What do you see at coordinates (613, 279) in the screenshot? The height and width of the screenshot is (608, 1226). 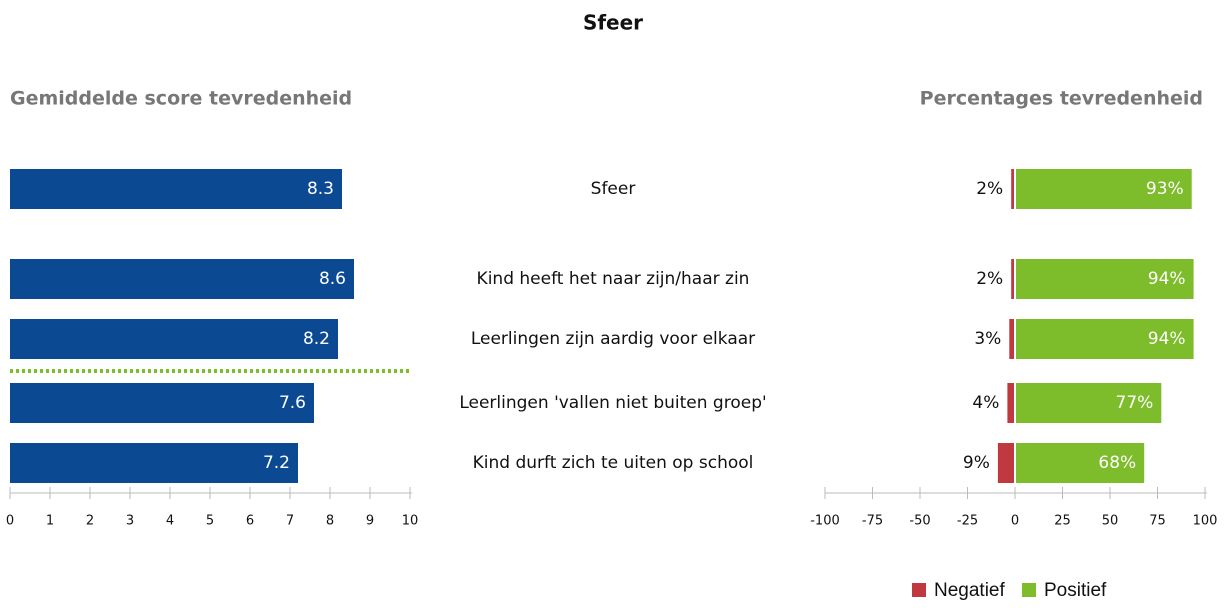 I see `category-label: Kind heeft het naar zijn/haar zin` at bounding box center [613, 279].